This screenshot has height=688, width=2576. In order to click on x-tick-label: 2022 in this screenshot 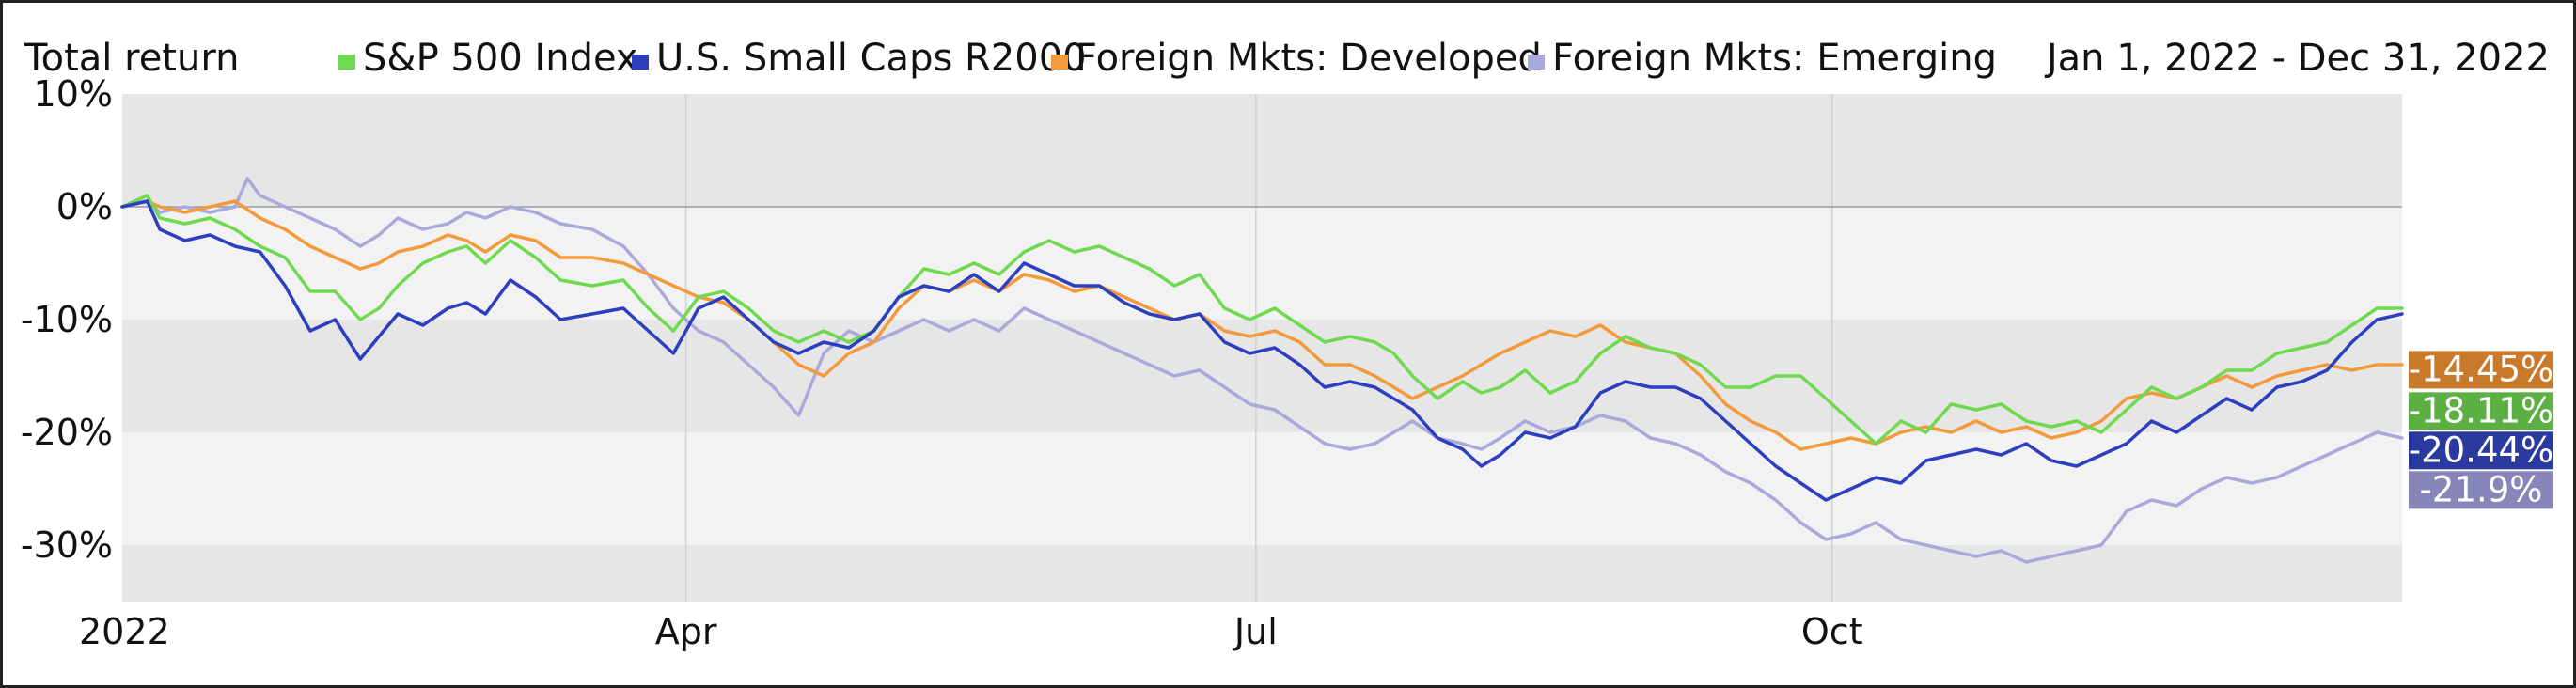, I will do `click(124, 631)`.